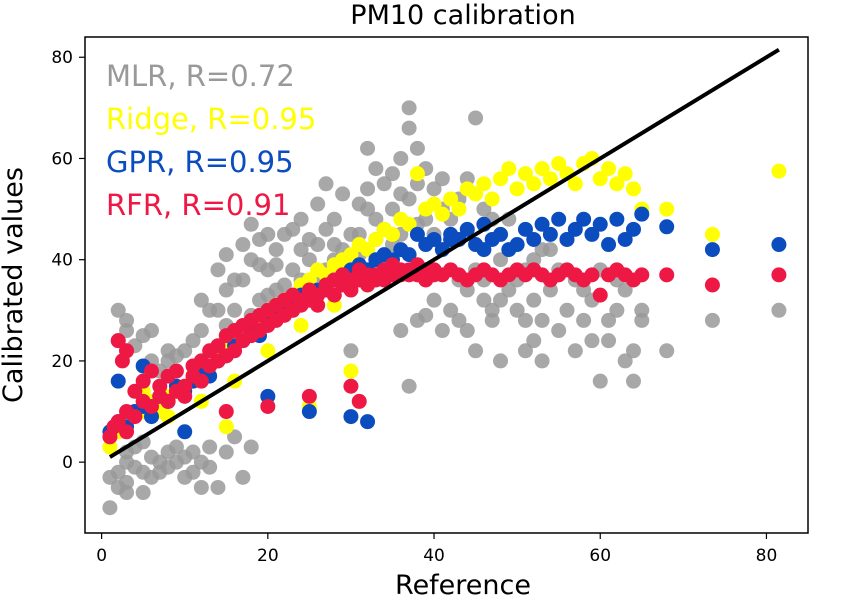 The image size is (850, 601). Describe the element at coordinates (62, 58) in the screenshot. I see `y-tick-label: 80` at that location.